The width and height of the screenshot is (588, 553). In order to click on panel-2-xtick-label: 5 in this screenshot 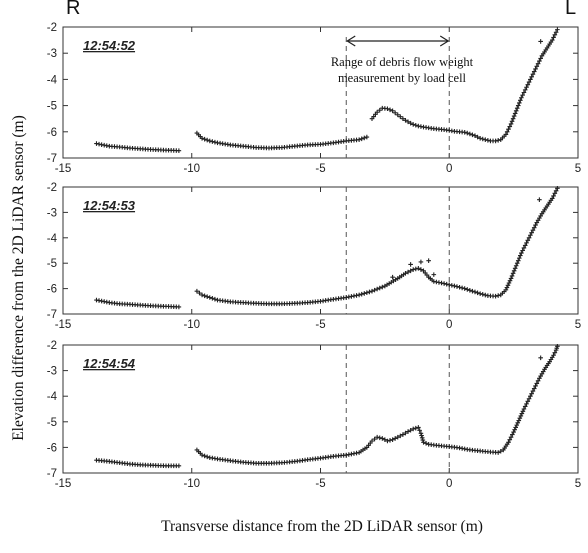, I will do `click(578, 325)`.